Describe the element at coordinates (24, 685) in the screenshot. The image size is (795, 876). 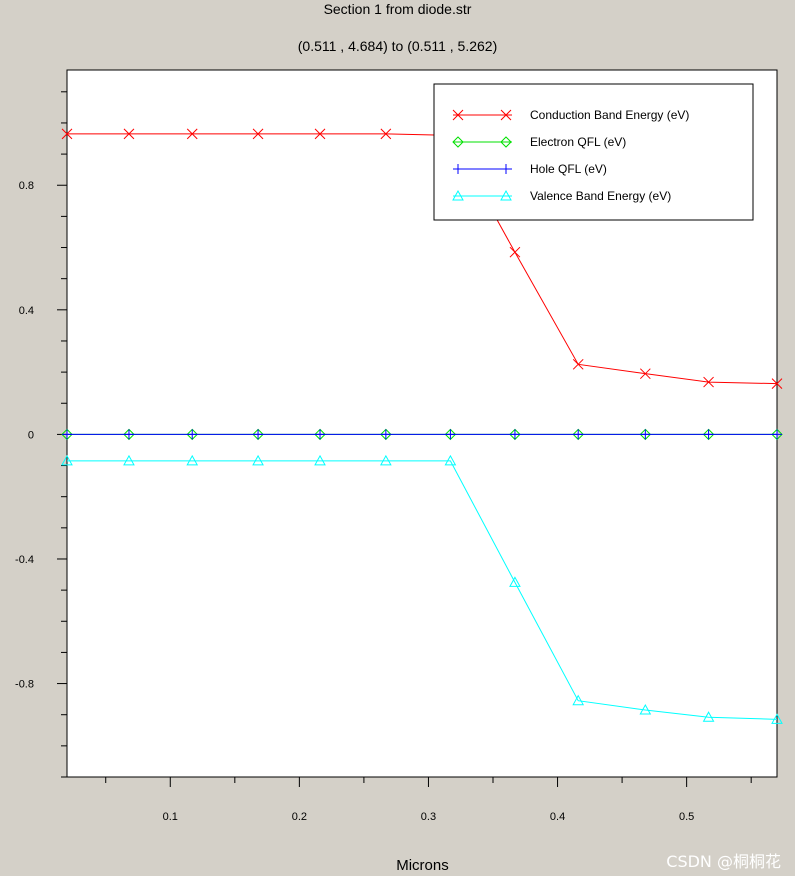
I see `y-tick-label: -0.8` at that location.